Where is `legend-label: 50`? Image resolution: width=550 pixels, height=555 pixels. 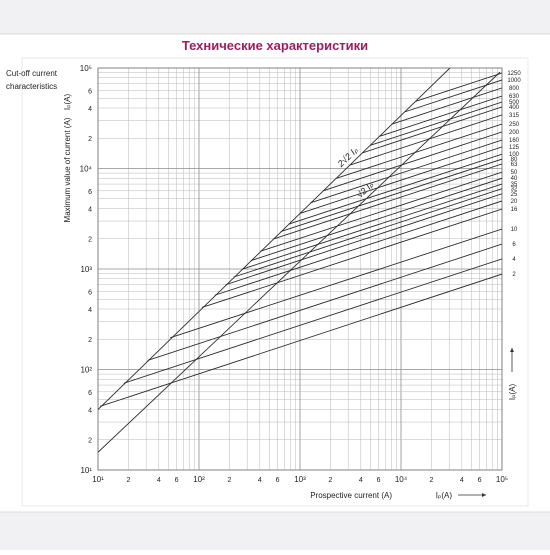 legend-label: 50 is located at coordinates (514, 173).